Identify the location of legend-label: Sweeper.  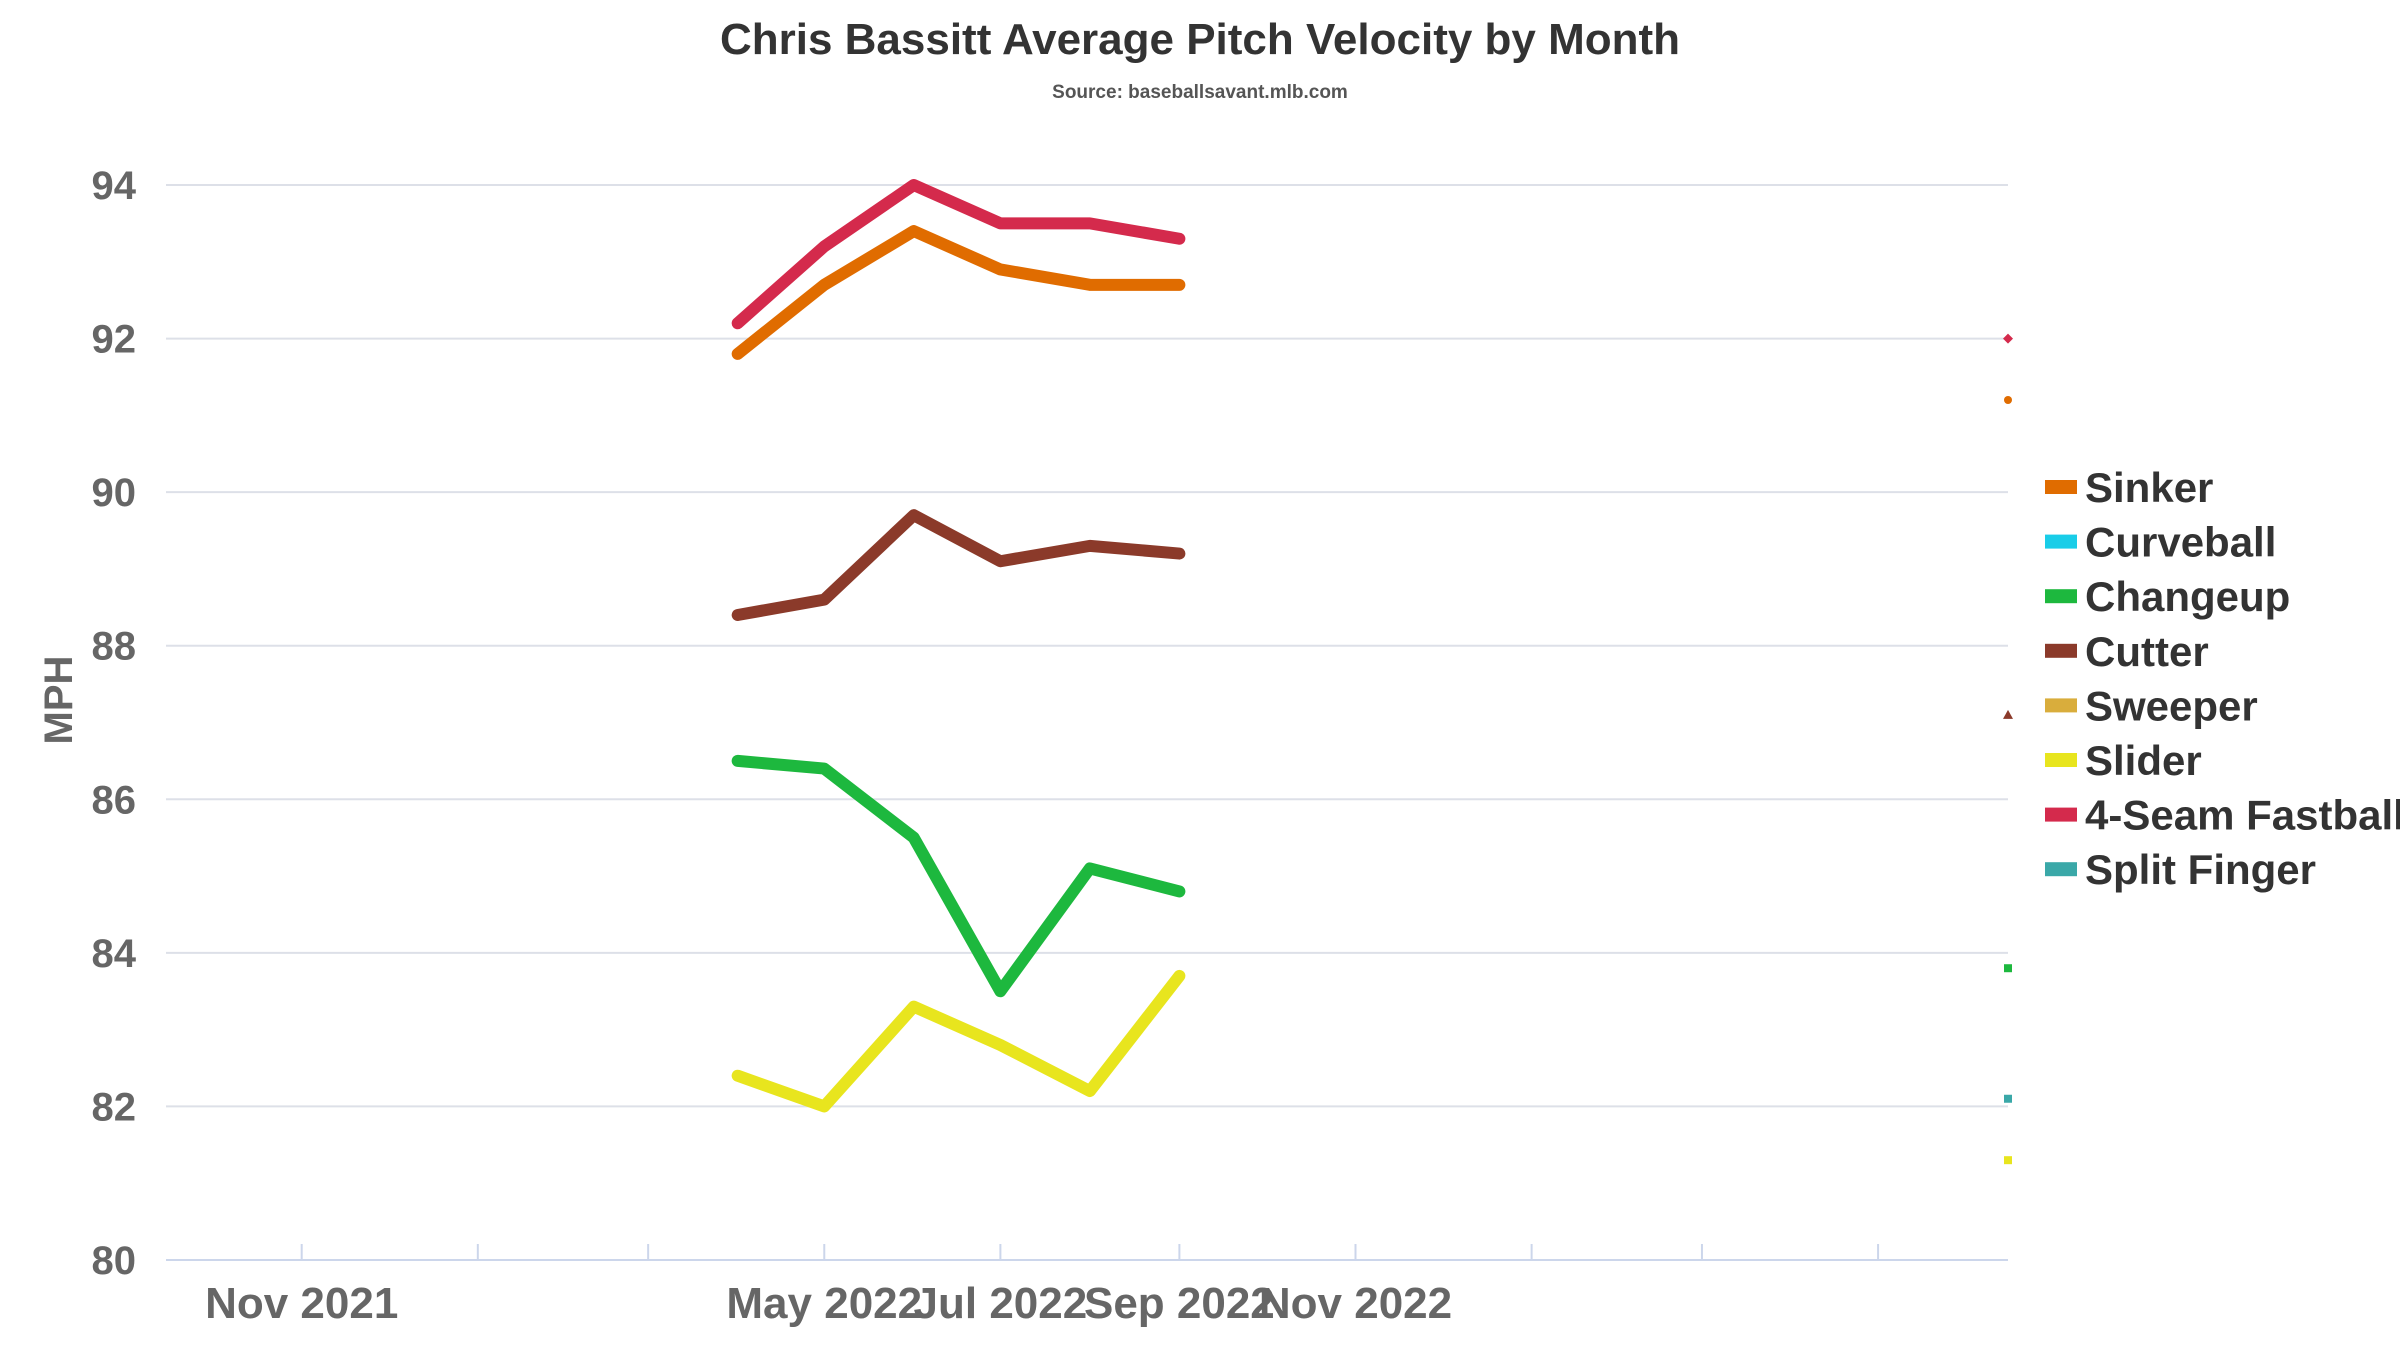
(2171, 705).